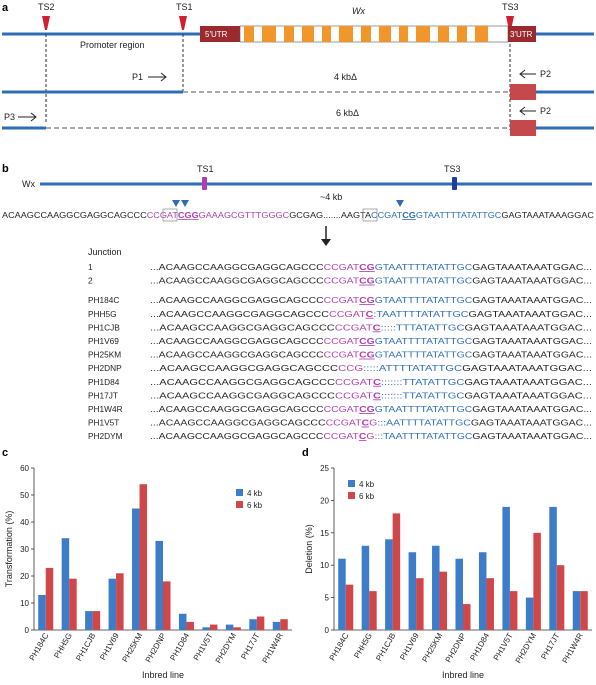  Describe the element at coordinates (46, 7) in the screenshot. I see `ts2-label: TS2` at that location.